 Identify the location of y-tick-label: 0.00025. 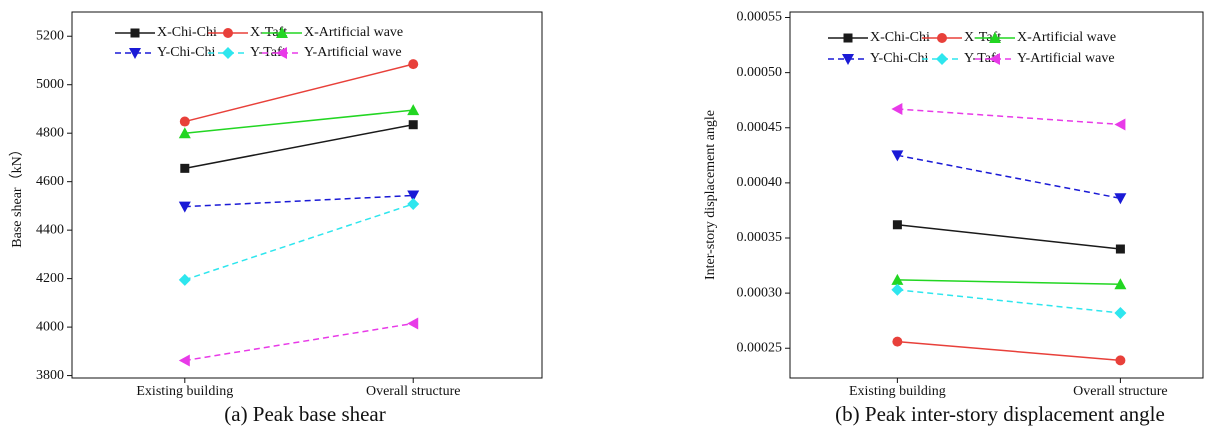
(760, 347).